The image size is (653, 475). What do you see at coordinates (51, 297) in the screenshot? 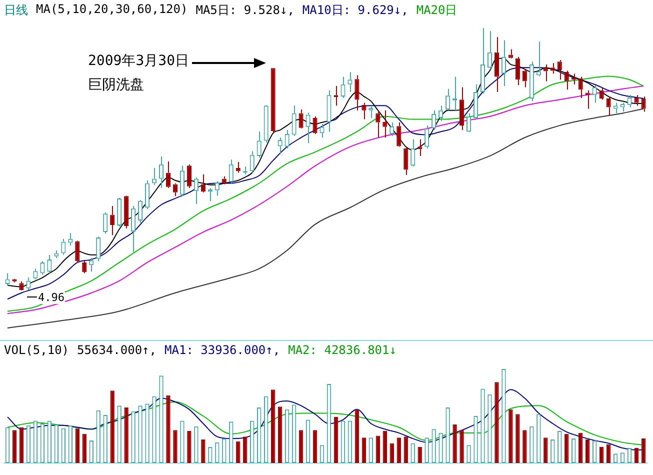
I see `text: 4.96` at bounding box center [51, 297].